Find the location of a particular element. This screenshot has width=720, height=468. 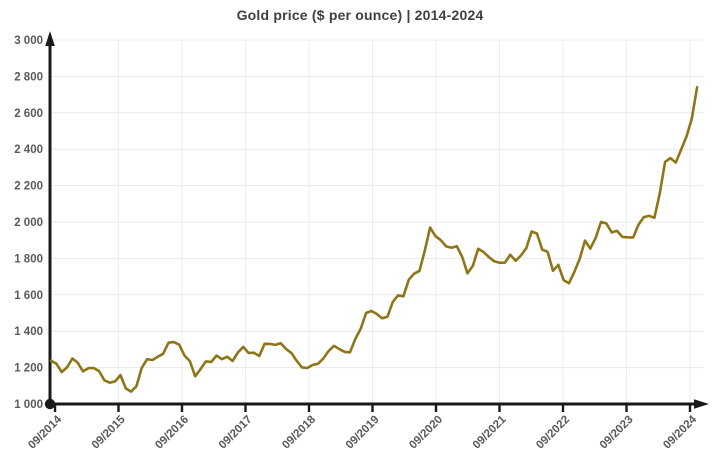

x-tick-label: 09/2015 is located at coordinates (109, 432).